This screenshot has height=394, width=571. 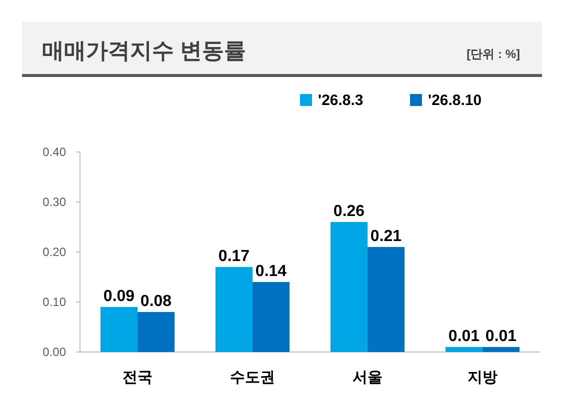 I want to click on data-label: 0.09, so click(x=119, y=296).